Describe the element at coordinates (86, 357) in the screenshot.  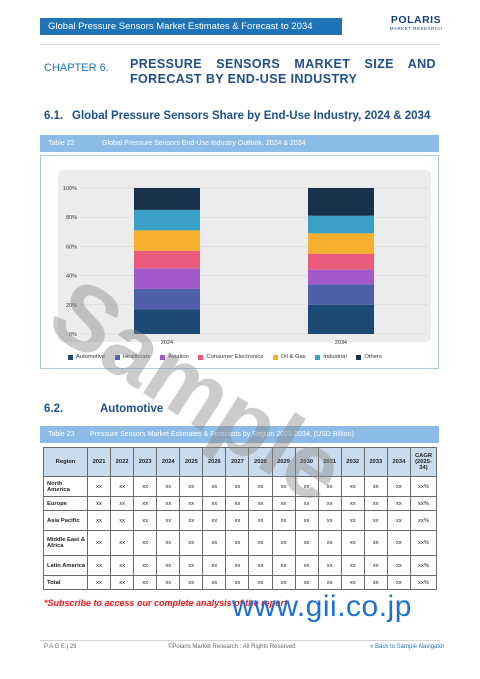
I see `legend-automotive: Automotive` at that location.